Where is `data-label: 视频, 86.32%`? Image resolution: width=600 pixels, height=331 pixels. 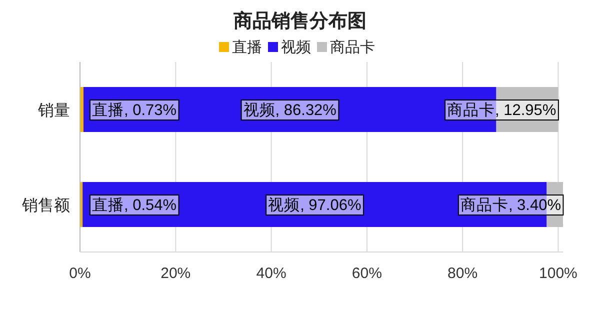
data-label: 视频, 86.32% is located at coordinates (290, 110).